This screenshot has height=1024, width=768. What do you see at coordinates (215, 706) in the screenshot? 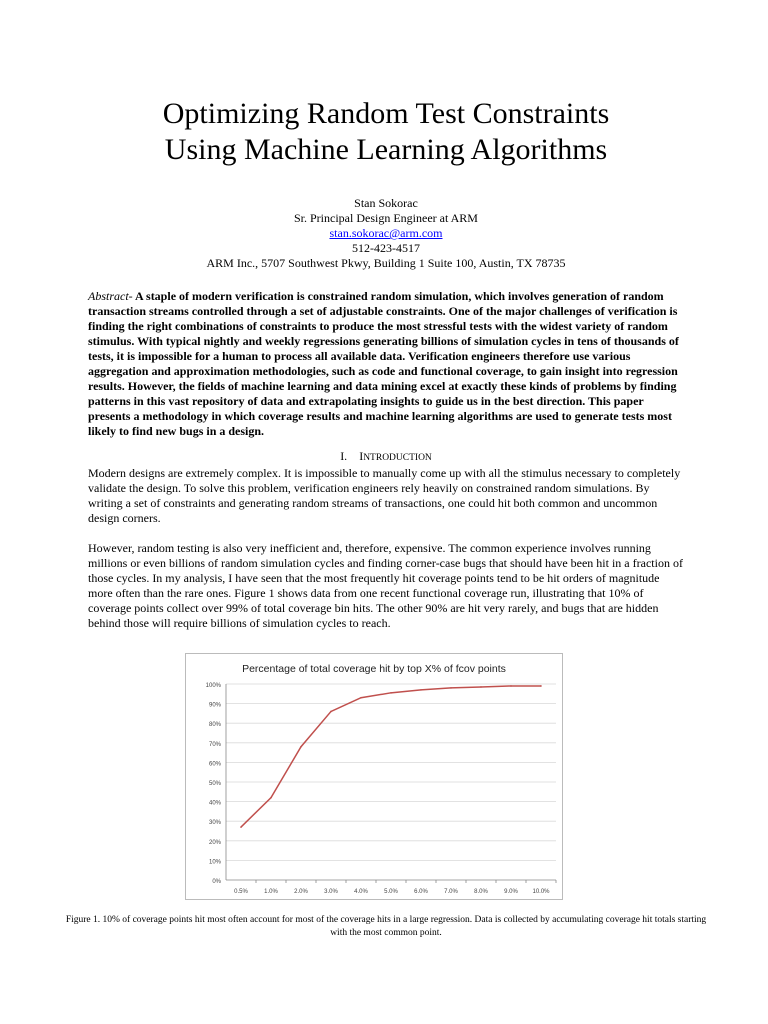
I see `y-tick-label: 90%` at bounding box center [215, 706].